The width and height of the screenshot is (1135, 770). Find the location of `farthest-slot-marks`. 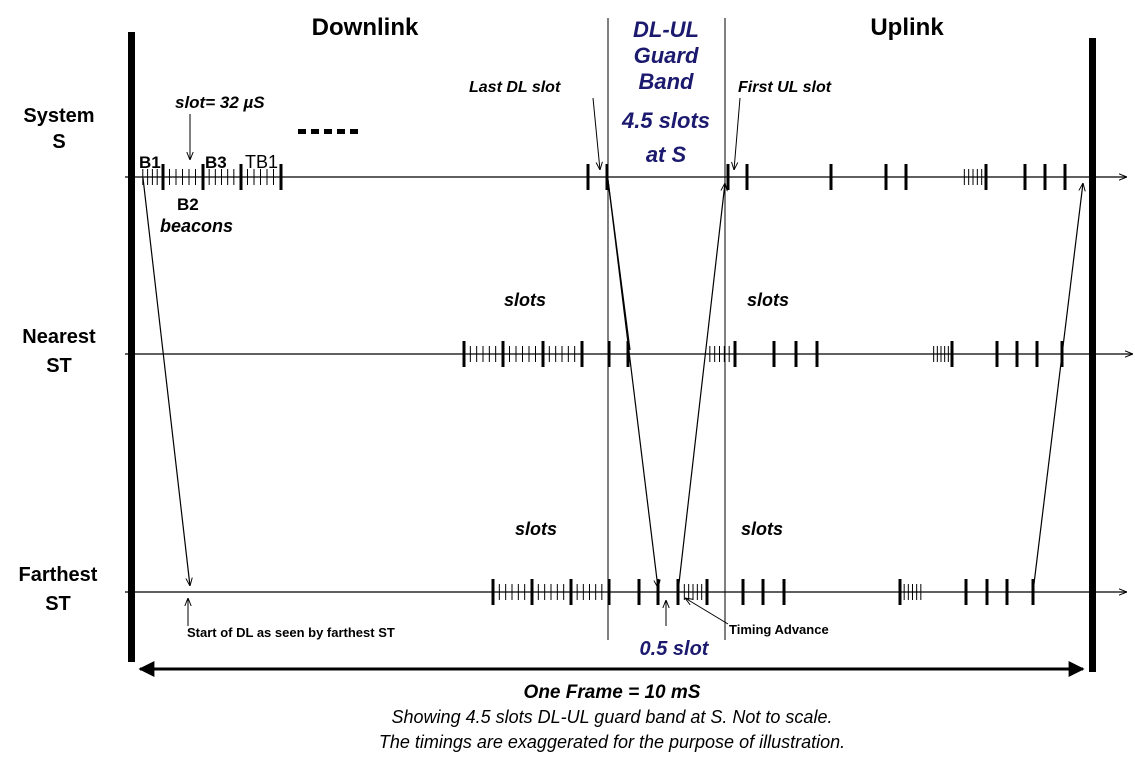

farthest-slot-marks is located at coordinates (763, 592).